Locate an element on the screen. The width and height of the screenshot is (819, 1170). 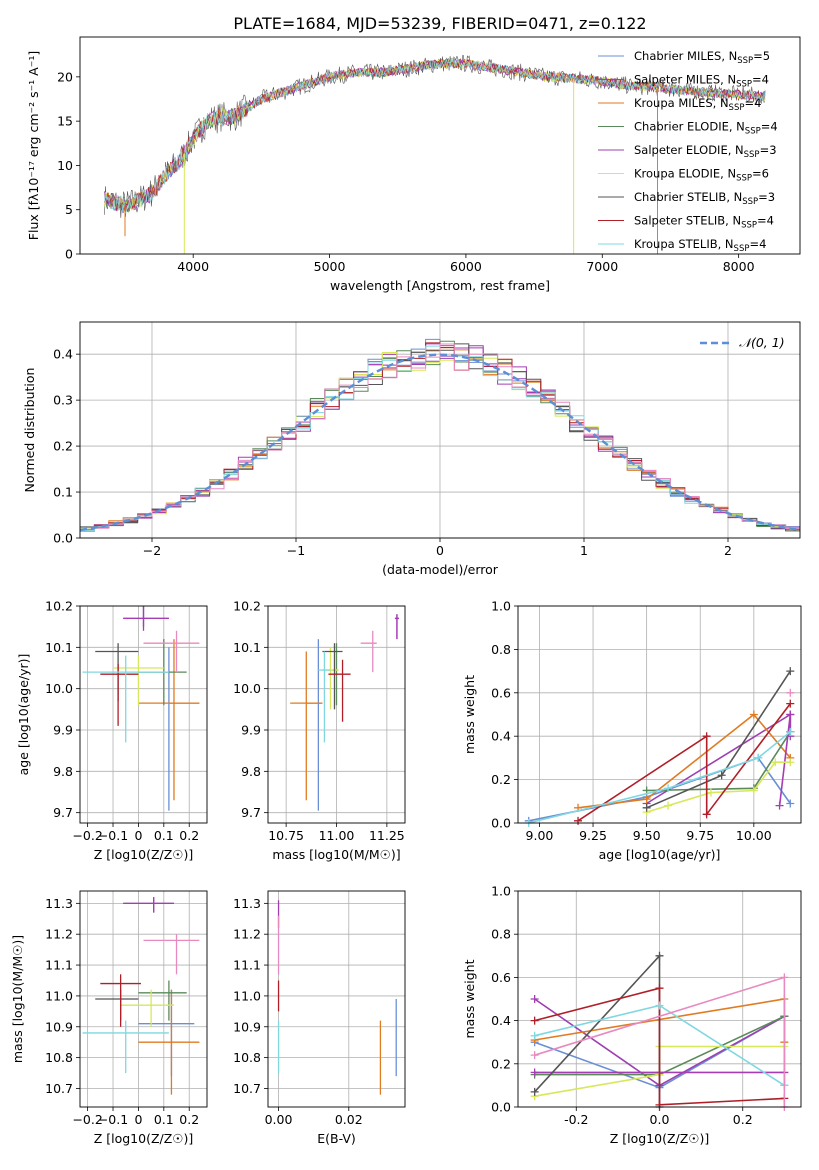
y-tick-label: 10.7 is located at coordinates (59, 1088).